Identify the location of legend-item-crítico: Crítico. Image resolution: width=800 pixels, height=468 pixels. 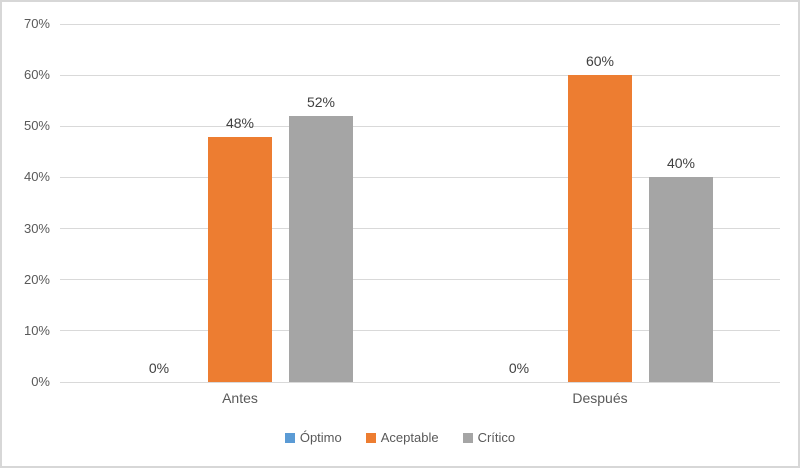
(489, 437).